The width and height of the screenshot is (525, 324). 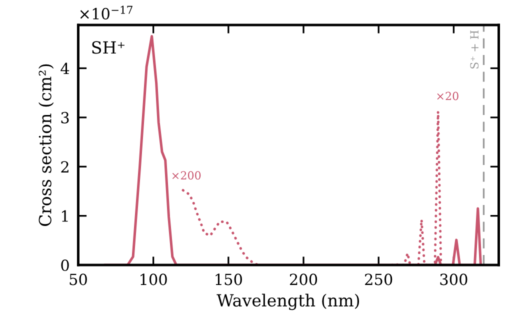 I want to click on y-axis-title: Cross section (cm²), so click(x=46, y=145).